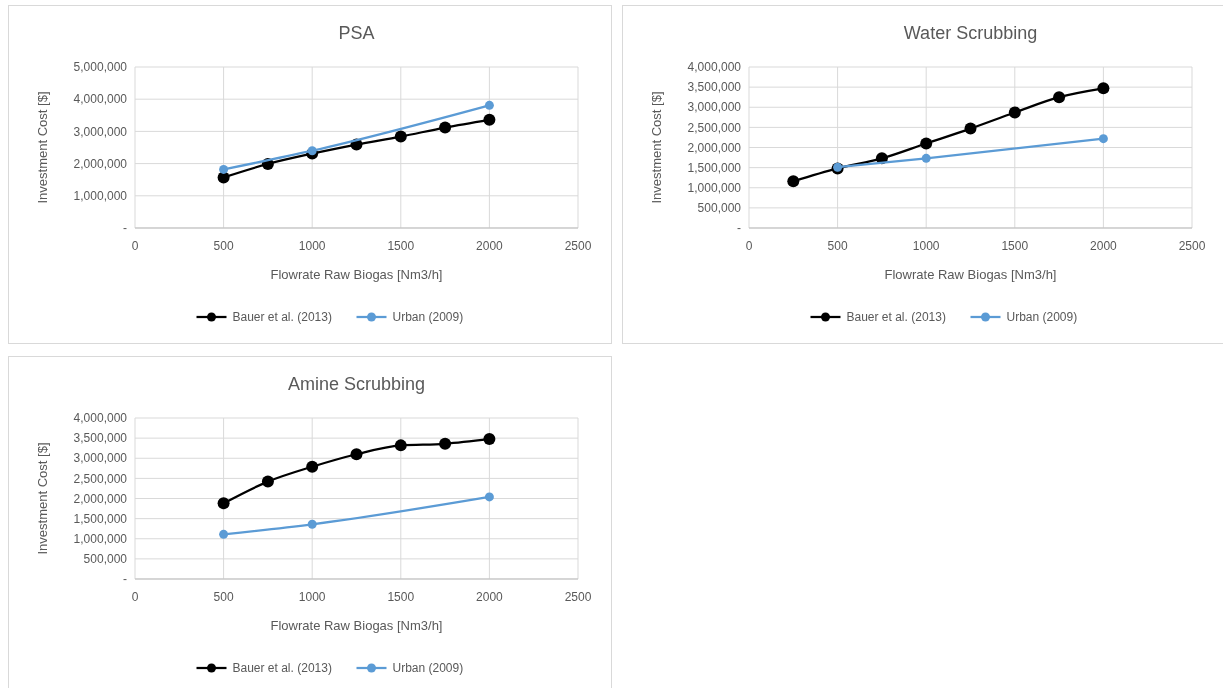 This screenshot has height=688, width=1223. Describe the element at coordinates (356, 384) in the screenshot. I see `chart-title: Amine Scrubbing` at that location.